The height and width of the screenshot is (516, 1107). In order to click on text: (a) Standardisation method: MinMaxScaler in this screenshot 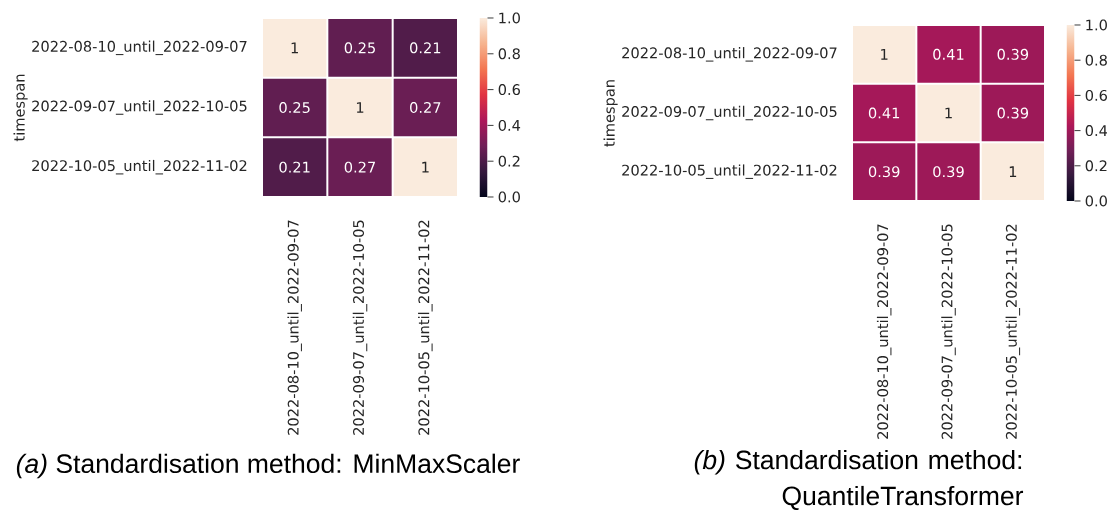, I will do `click(268, 466)`.